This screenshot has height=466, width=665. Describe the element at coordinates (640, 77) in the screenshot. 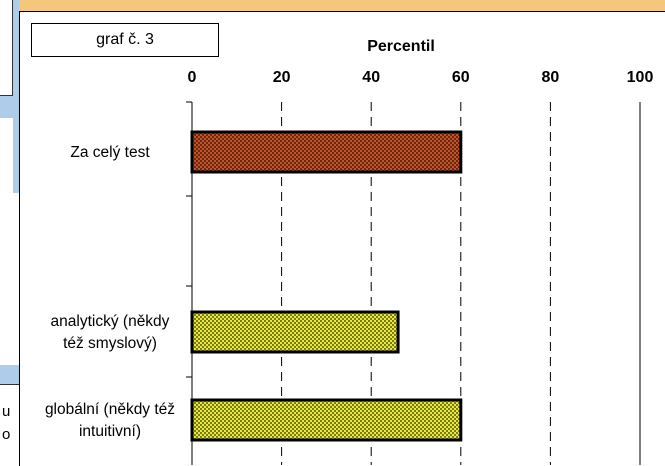

I see `x-tick-label: 100` at that location.